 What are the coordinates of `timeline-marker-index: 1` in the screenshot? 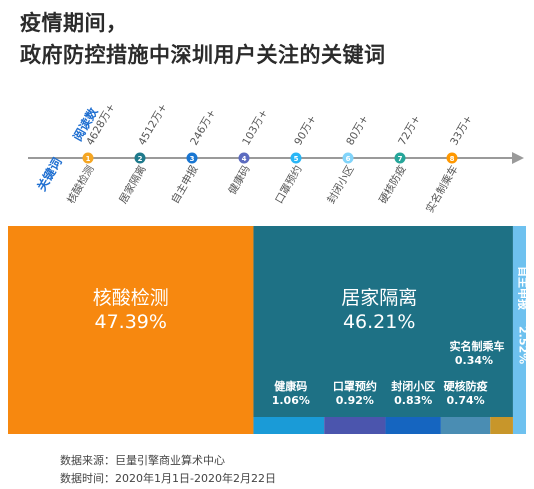 It's located at (88, 159).